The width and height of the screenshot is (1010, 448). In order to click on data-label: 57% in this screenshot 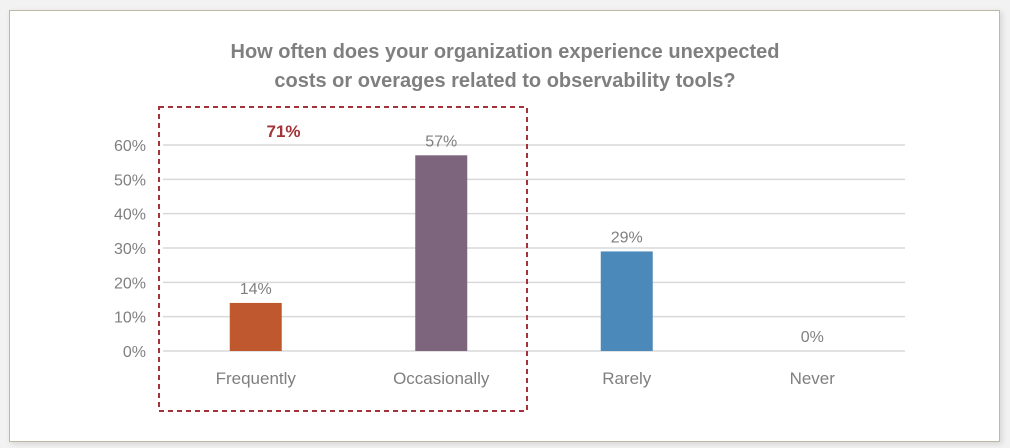, I will do `click(441, 141)`.